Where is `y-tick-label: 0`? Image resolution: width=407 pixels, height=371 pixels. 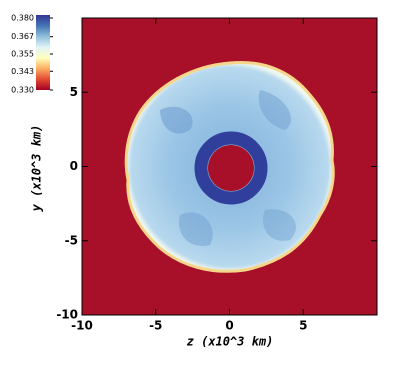 y-tick-label: 0 is located at coordinates (74, 166).